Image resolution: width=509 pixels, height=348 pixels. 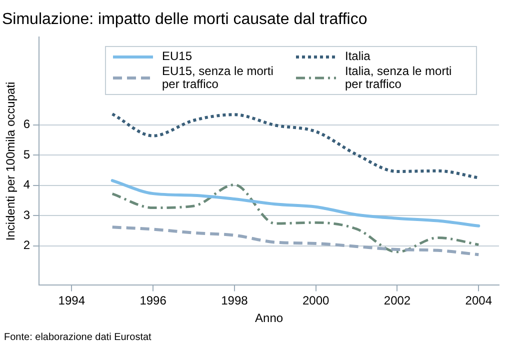 What do you see at coordinates (72, 301) in the screenshot?
I see `x-tick-label: 1994` at bounding box center [72, 301].